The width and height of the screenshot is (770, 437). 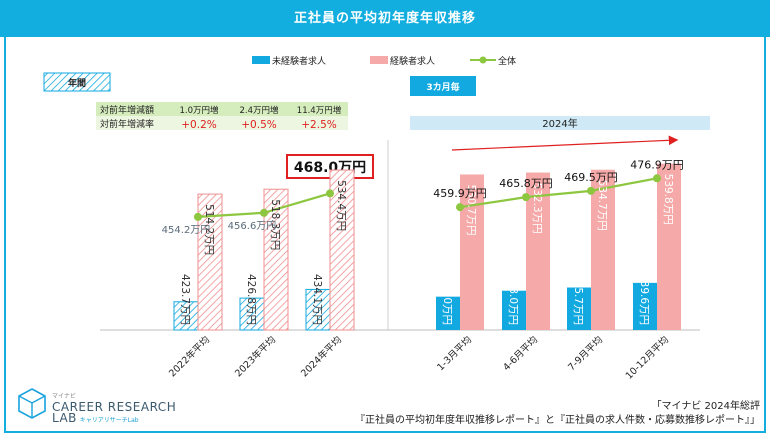 I want to click on logo-sub: キャリアリサーチLab, so click(x=109, y=420).